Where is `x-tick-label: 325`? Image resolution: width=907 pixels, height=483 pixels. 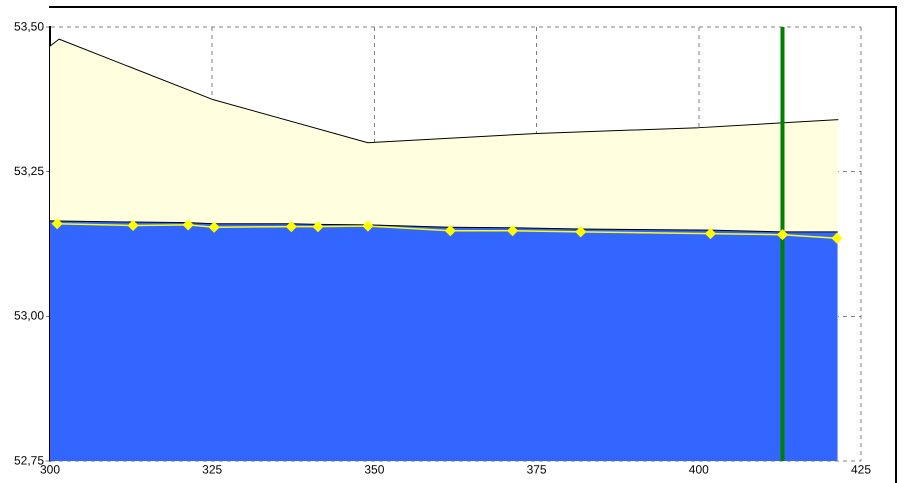
x-tick-label: 325 is located at coordinates (212, 469).